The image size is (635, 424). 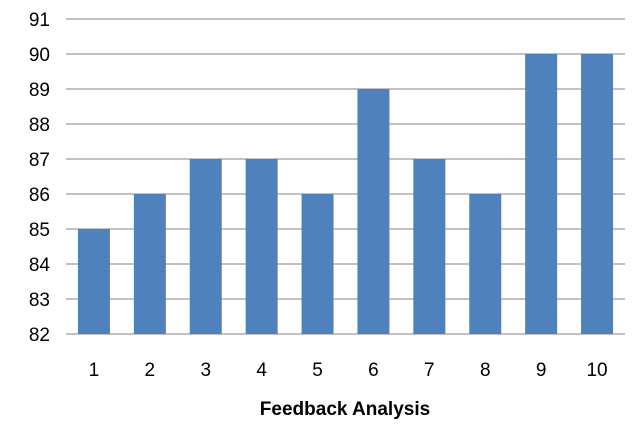 I want to click on x-tick-label: 8, so click(x=485, y=370).